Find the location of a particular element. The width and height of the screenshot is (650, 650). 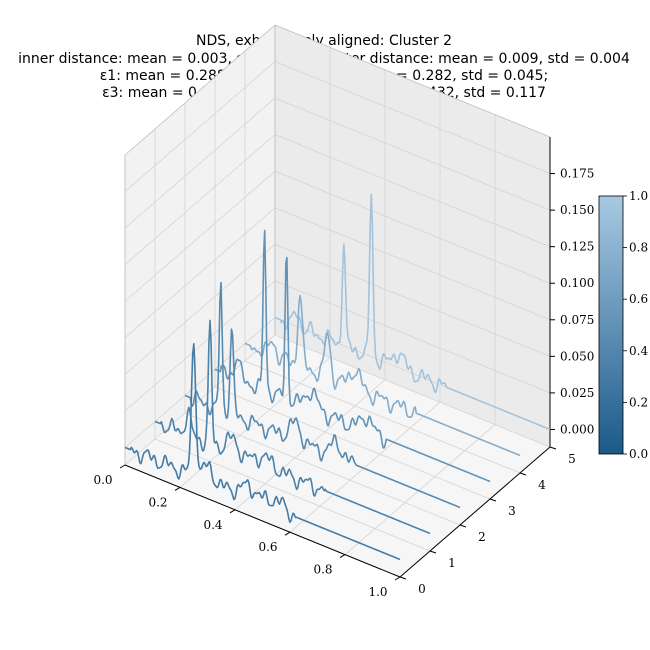

x-axis-line is located at coordinates (262, 521).